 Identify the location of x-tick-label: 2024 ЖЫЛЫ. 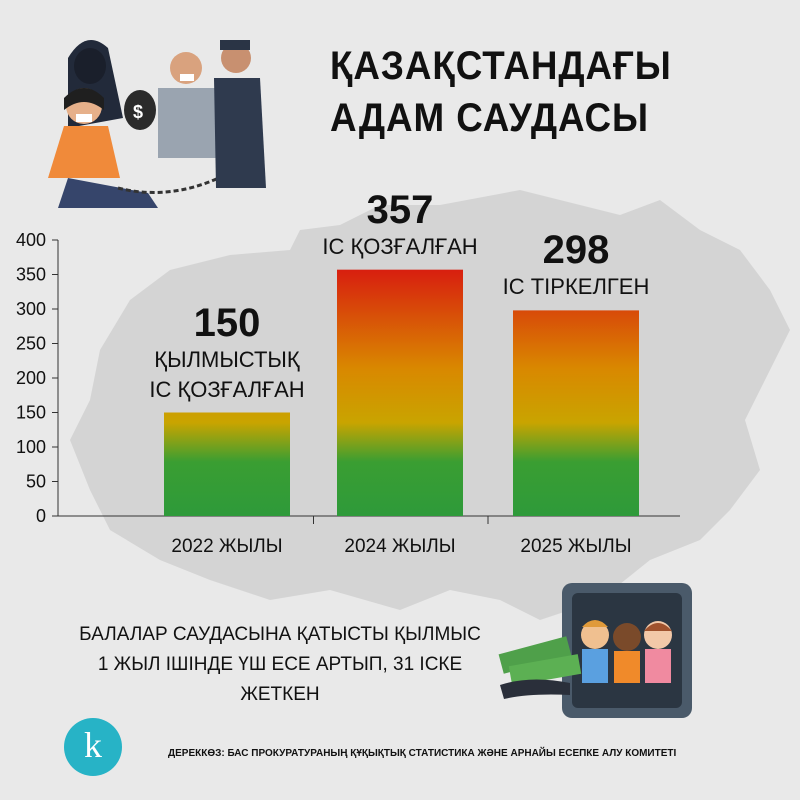
(400, 546).